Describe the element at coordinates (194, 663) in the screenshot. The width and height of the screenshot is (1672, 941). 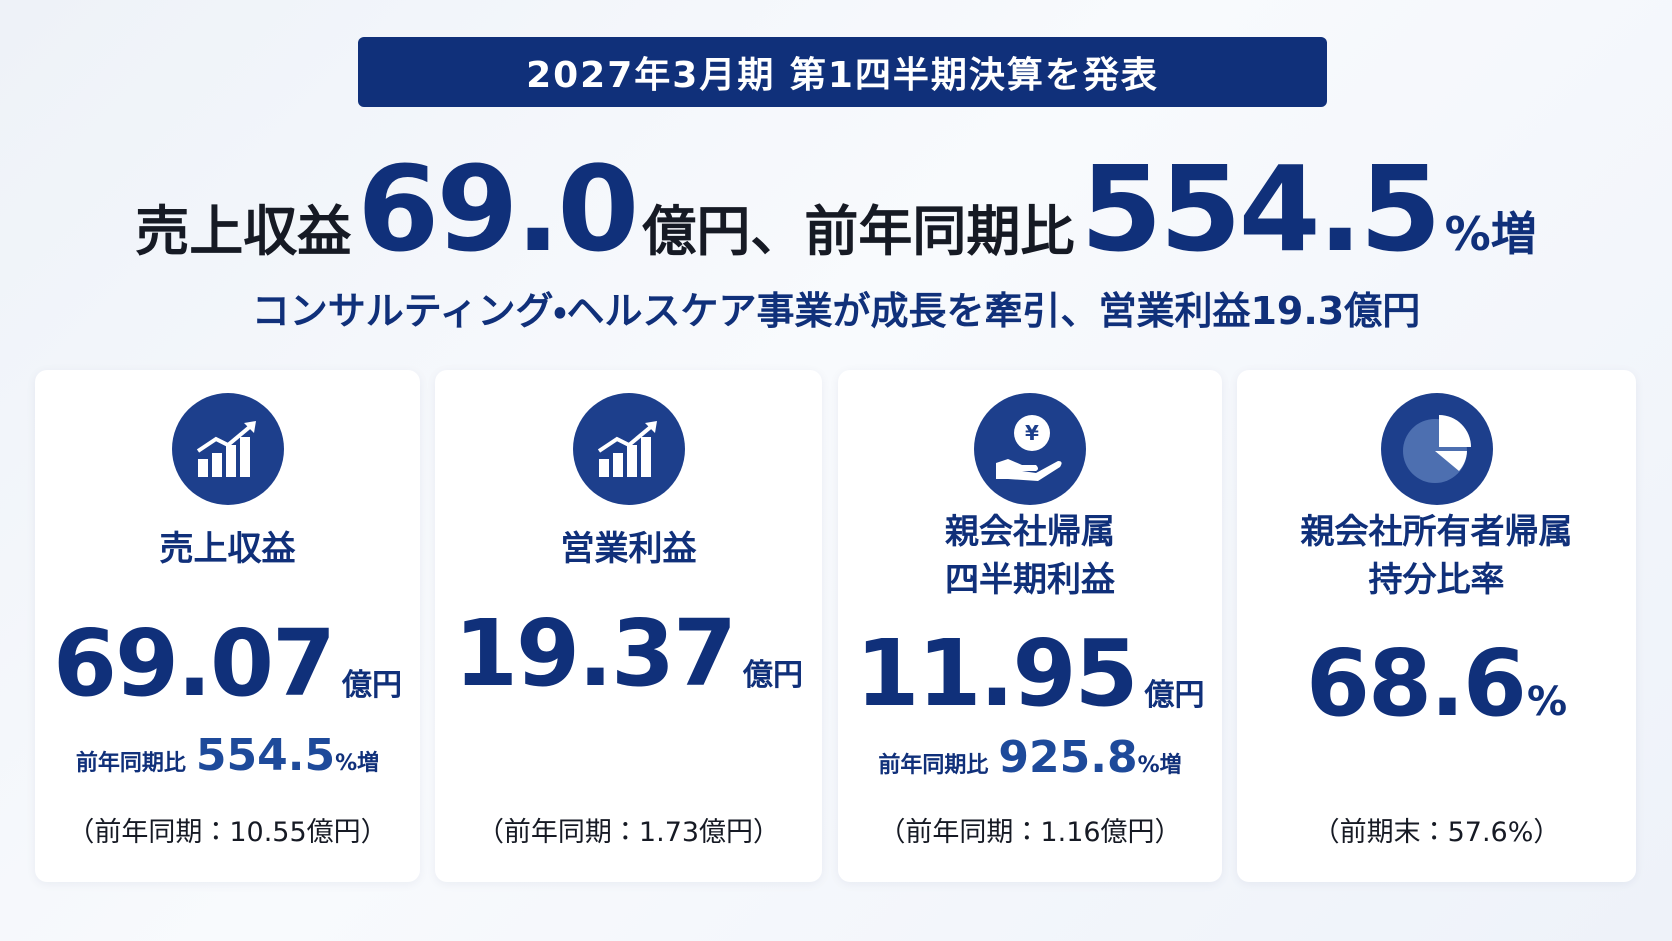
I see `value: 69.07` at that location.